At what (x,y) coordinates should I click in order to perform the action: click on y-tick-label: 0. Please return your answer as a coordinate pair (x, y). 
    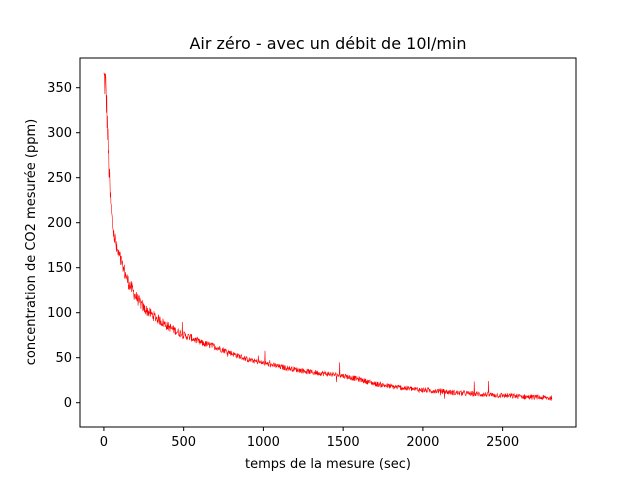
    Looking at the image, I should click on (68, 403).